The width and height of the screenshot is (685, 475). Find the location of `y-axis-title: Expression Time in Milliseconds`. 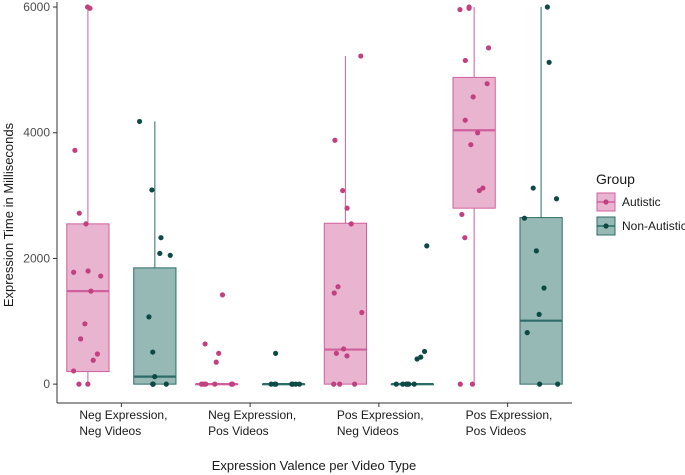

y-axis-title: Expression Time in Milliseconds is located at coordinates (8, 214).